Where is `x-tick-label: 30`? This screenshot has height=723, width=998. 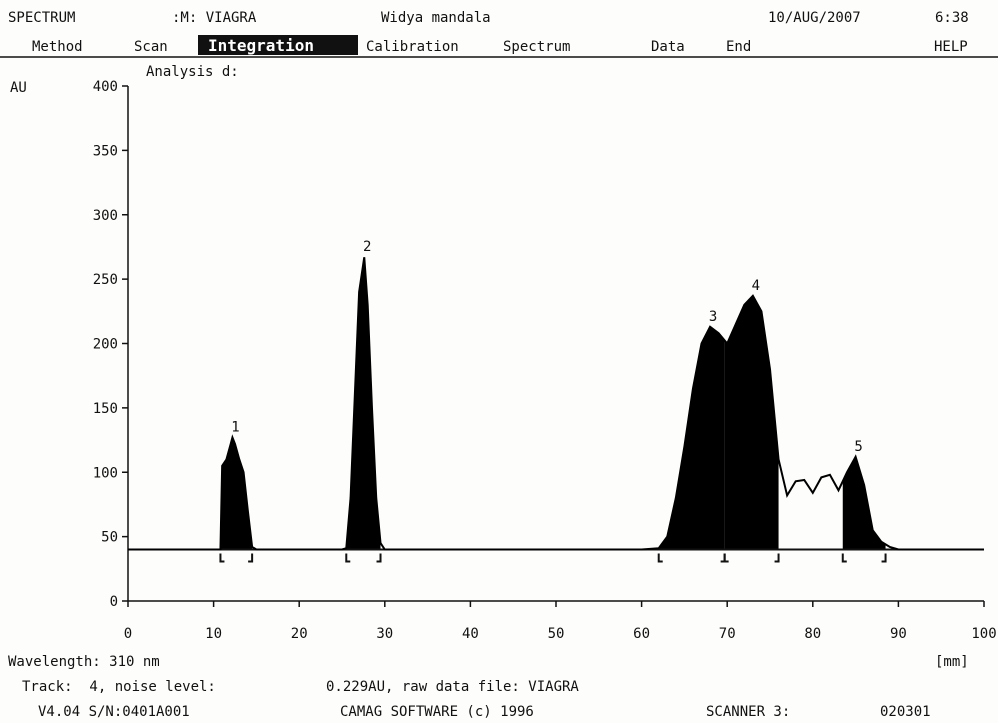 x-tick-label: 30 is located at coordinates (384, 634).